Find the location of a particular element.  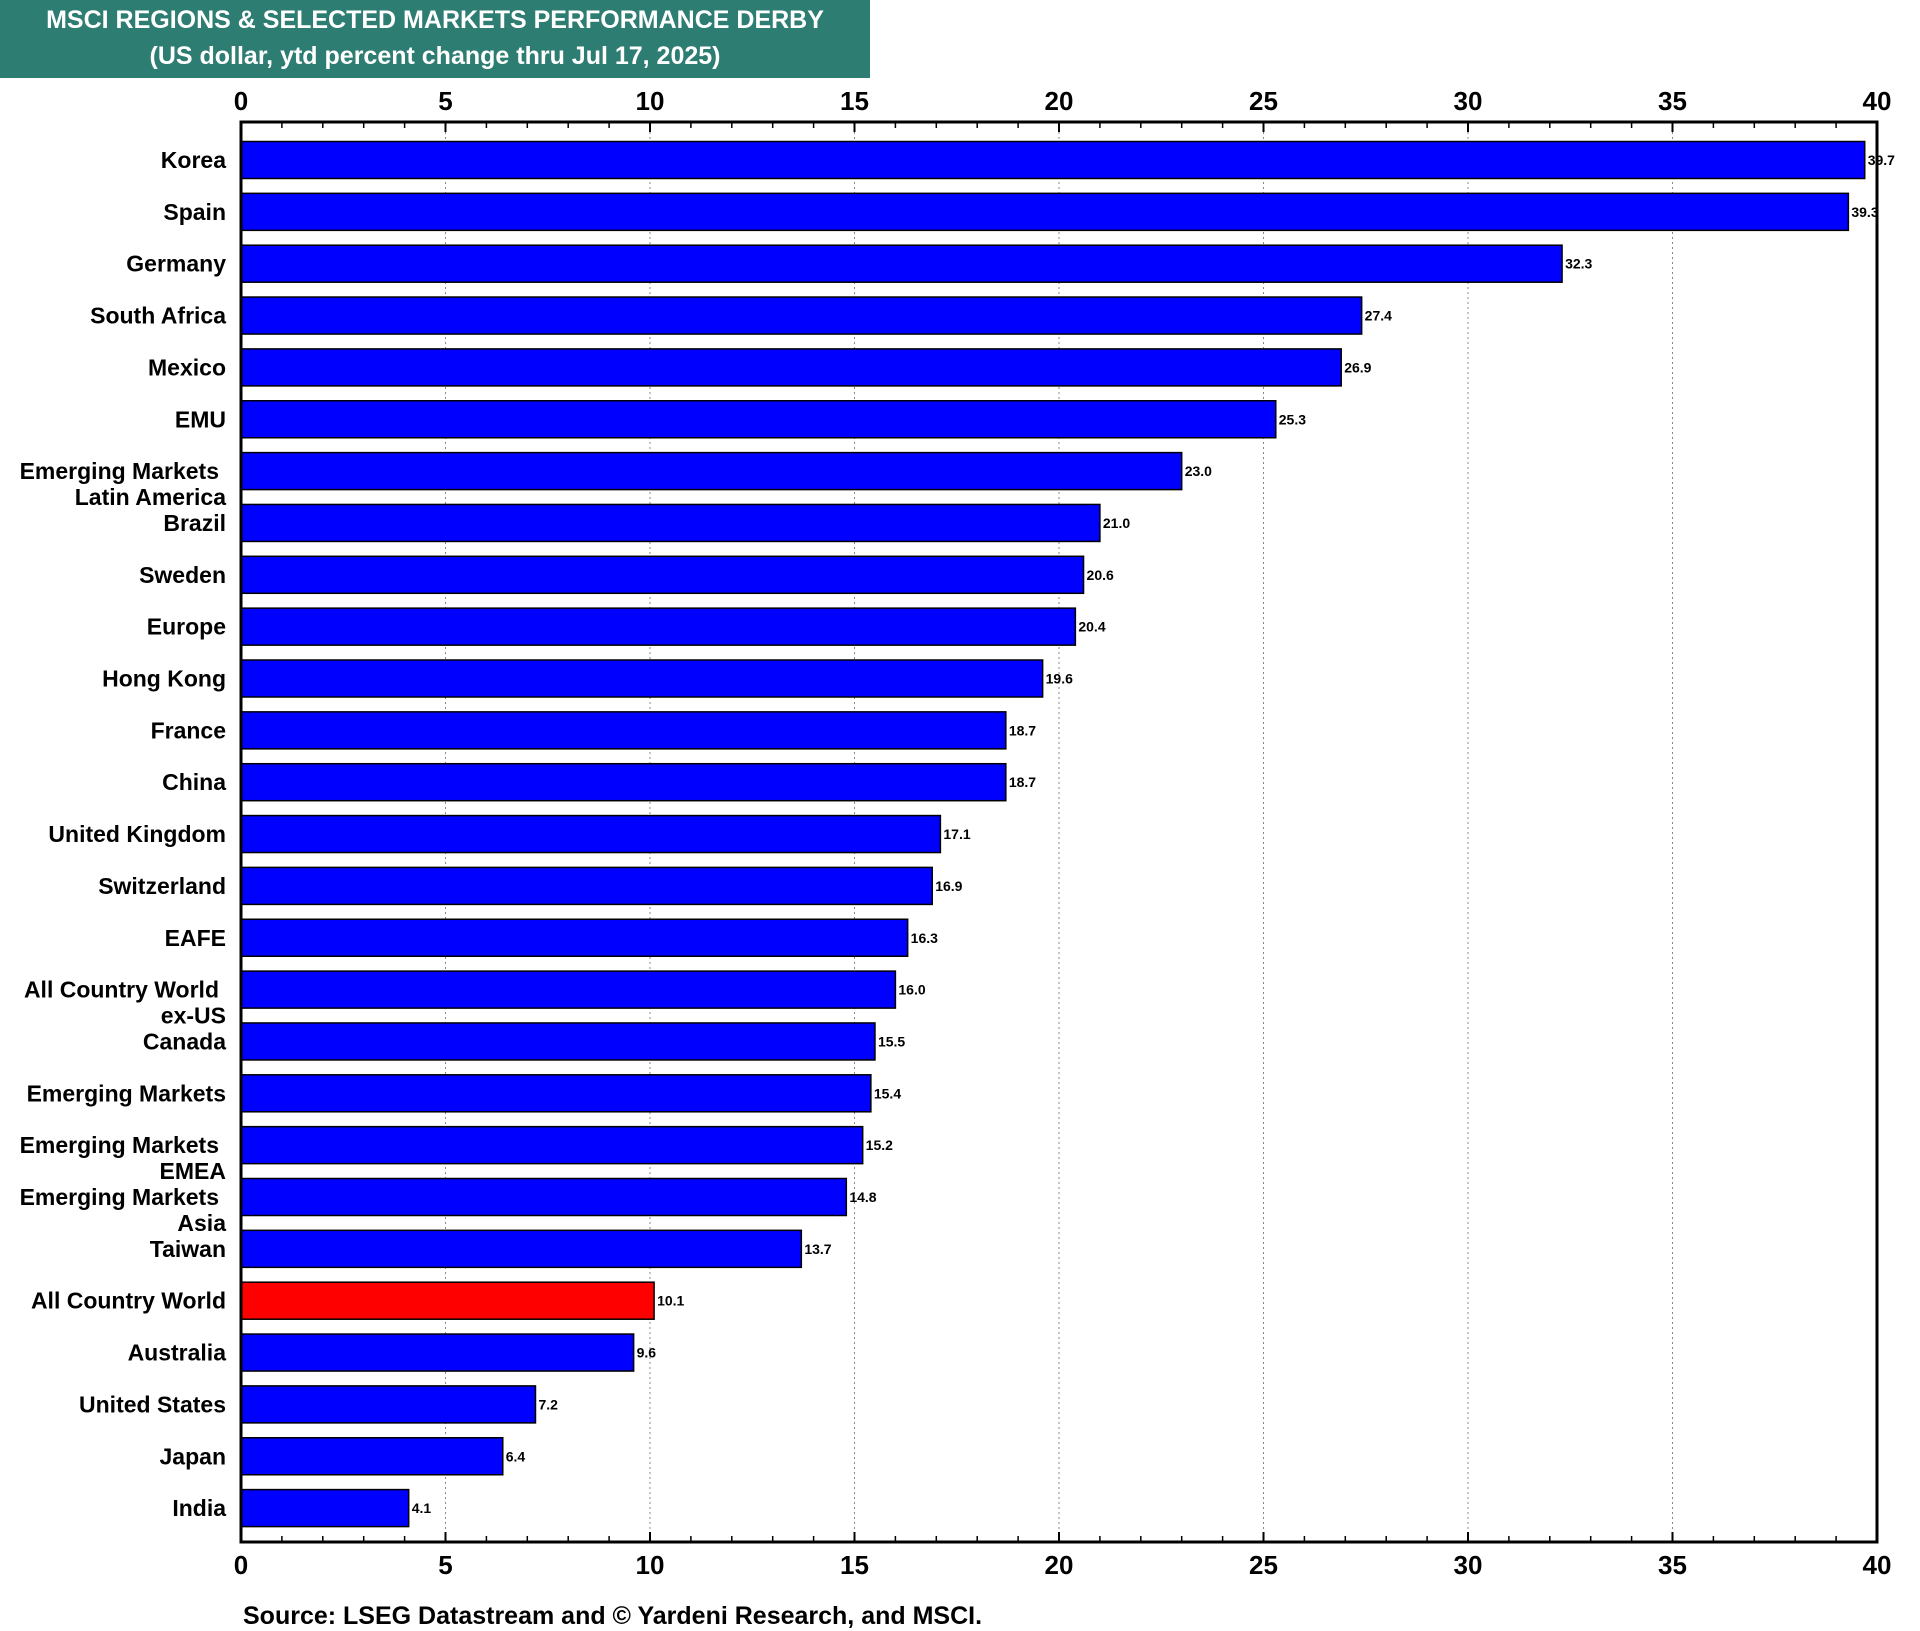

value-label: 17.1 is located at coordinates (956, 834).